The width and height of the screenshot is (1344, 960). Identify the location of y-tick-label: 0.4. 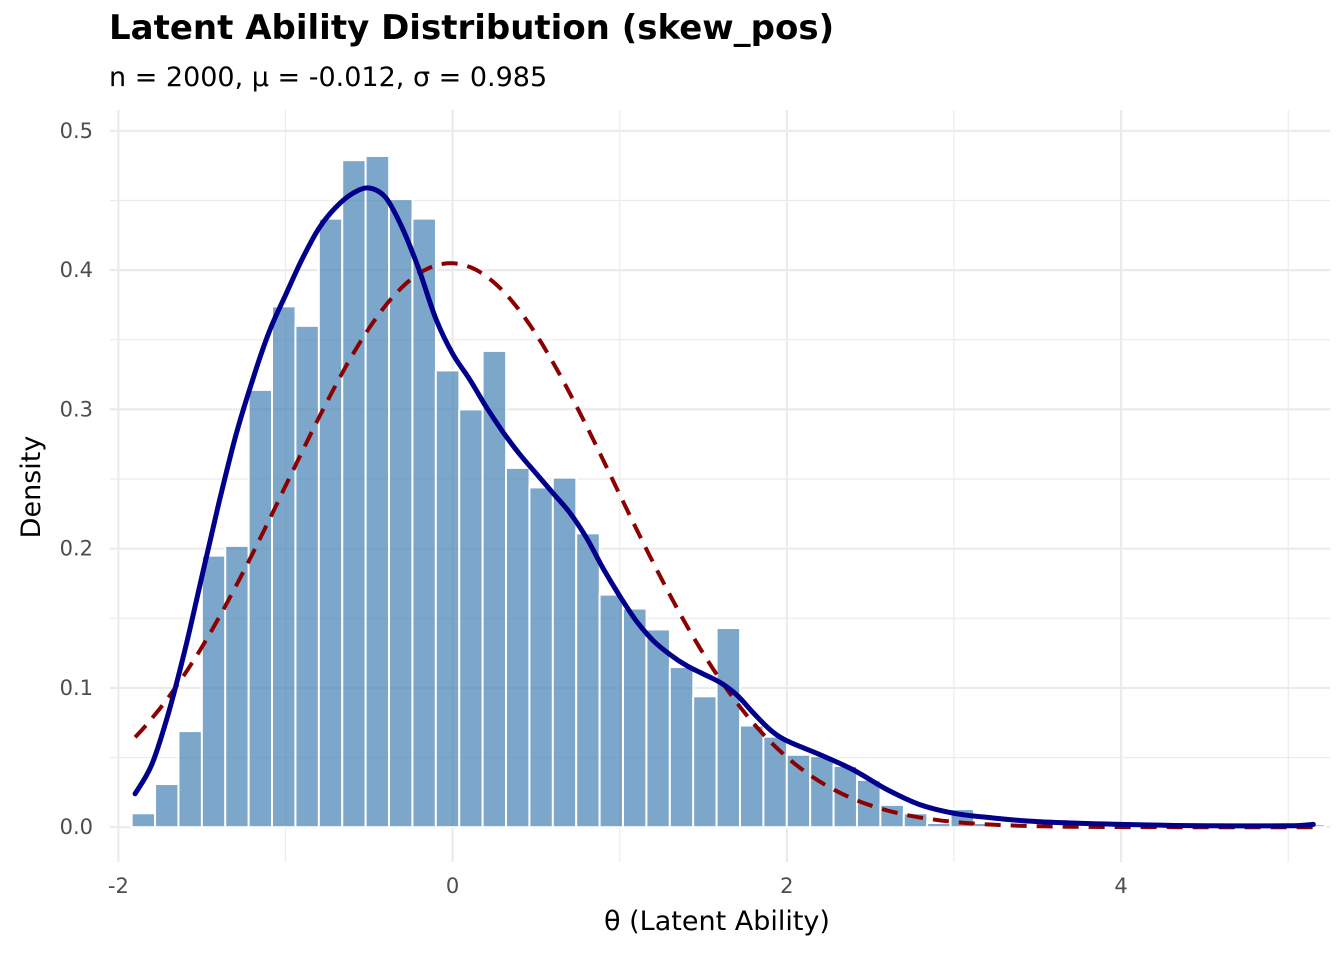
(76, 270).